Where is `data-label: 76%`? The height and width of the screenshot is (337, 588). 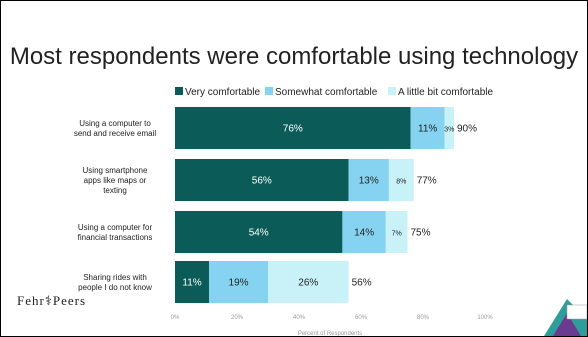 data-label: 76% is located at coordinates (293, 129).